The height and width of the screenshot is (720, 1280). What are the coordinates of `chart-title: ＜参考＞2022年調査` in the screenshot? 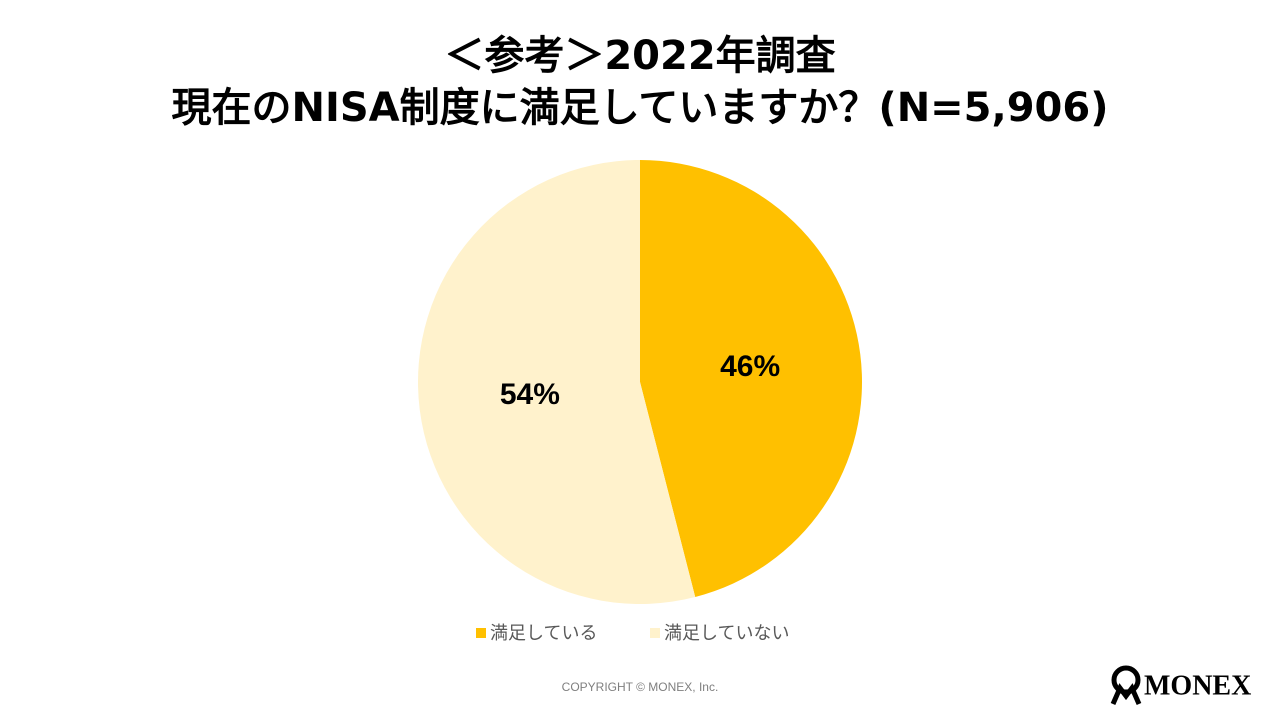 It's located at (639, 56).